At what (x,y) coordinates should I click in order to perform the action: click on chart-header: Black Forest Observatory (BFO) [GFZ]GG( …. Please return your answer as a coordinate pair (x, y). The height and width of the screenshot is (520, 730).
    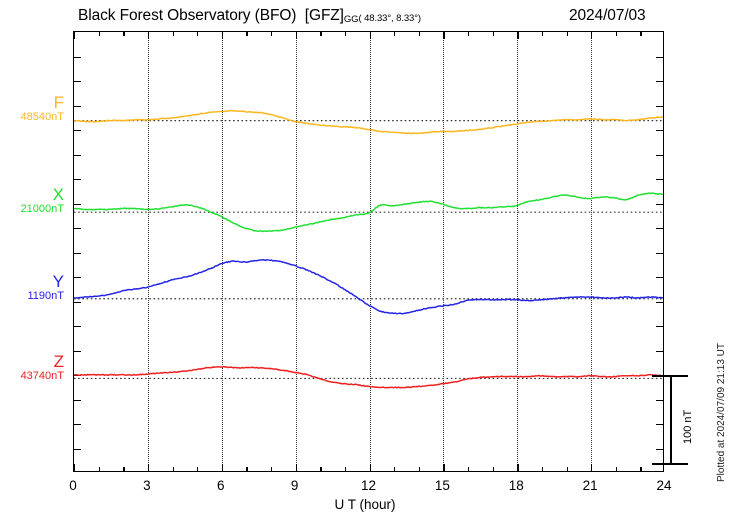
    Looking at the image, I should click on (365, 15).